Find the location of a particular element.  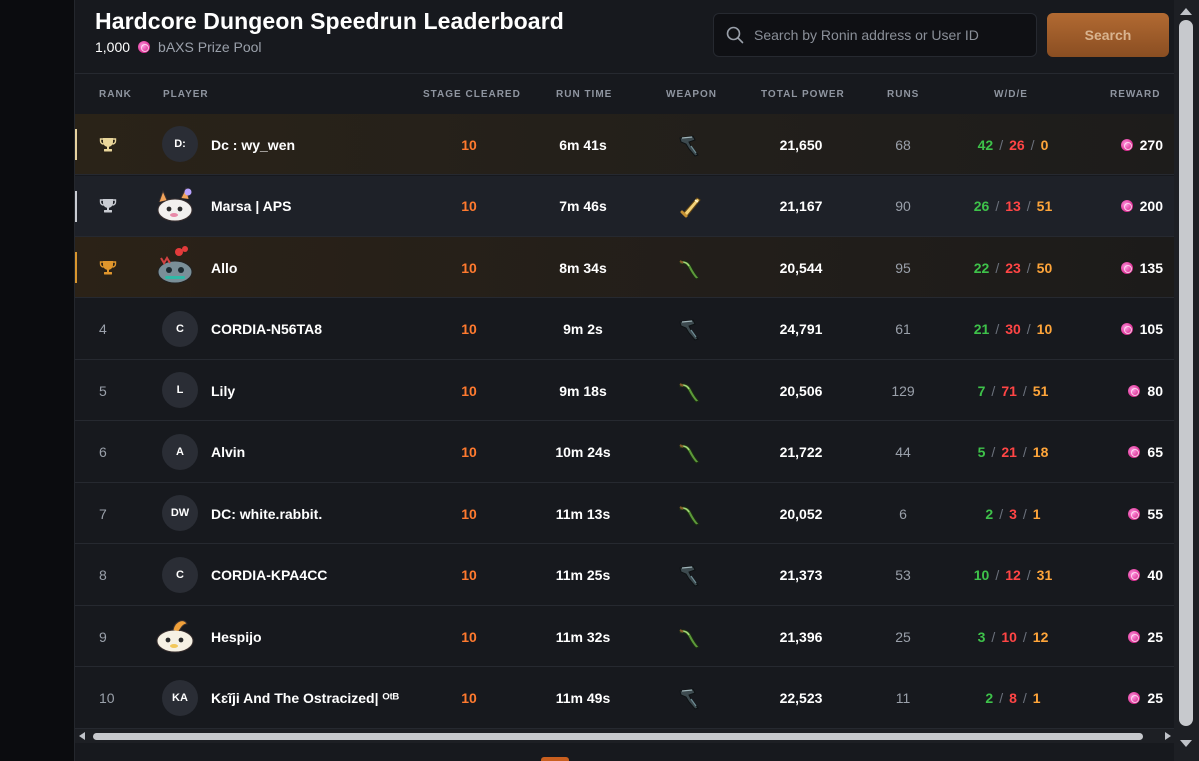

draws: 10 is located at coordinates (1009, 636).